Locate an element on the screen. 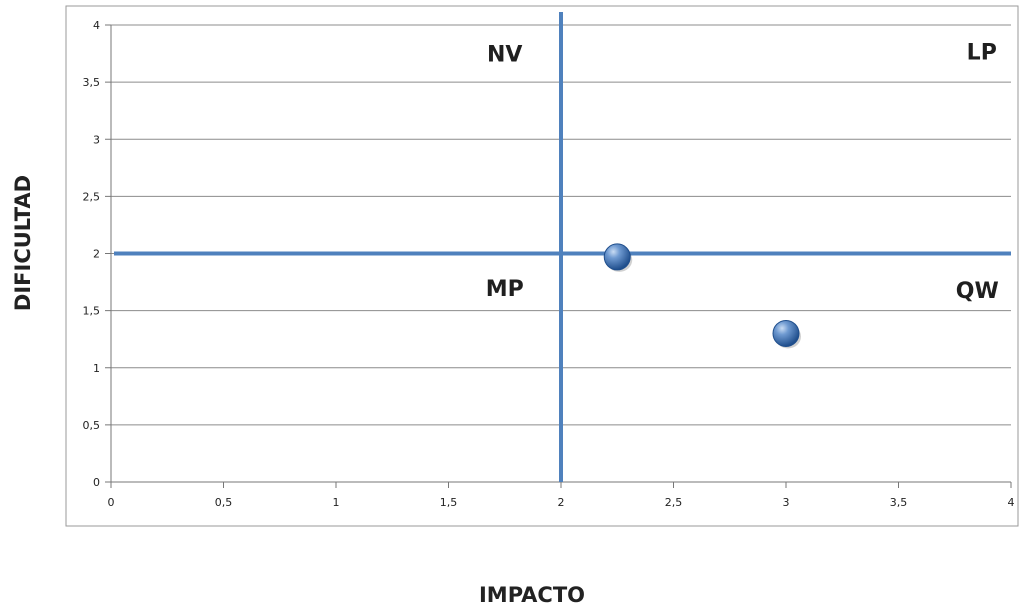  y-axis-title: DIFICULTAD is located at coordinates (23, 243).